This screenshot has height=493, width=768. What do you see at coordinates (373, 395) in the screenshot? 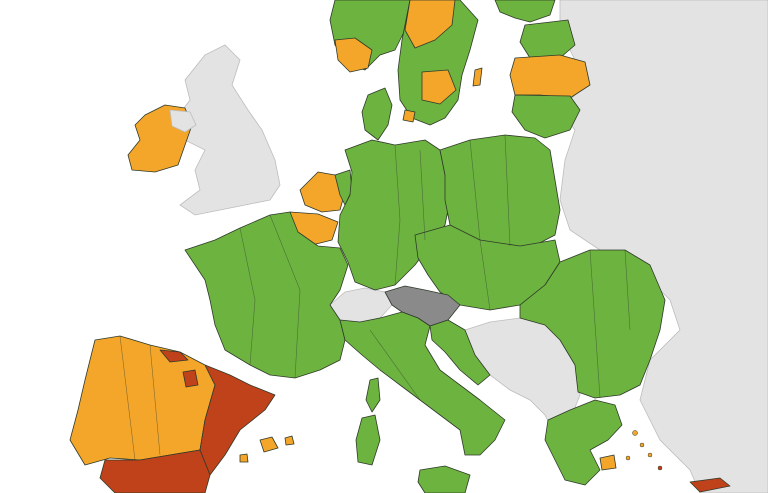
I see `corsica` at bounding box center [373, 395].